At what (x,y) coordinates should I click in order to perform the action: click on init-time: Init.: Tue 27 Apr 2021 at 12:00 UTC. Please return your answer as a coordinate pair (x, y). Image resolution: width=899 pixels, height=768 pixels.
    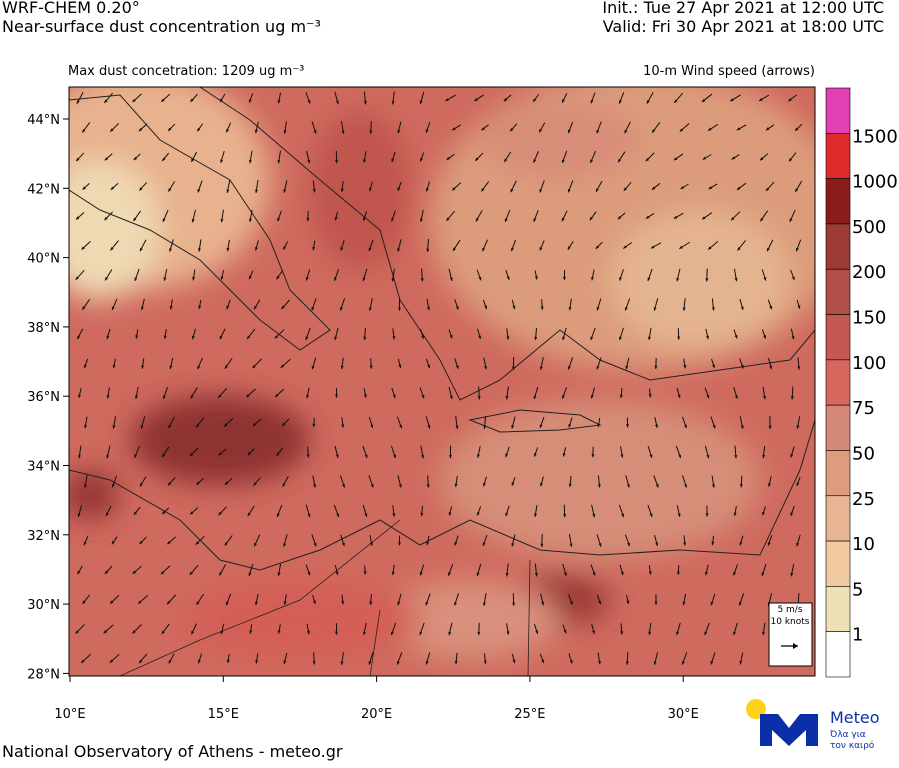
    Looking at the image, I should click on (743, 8).